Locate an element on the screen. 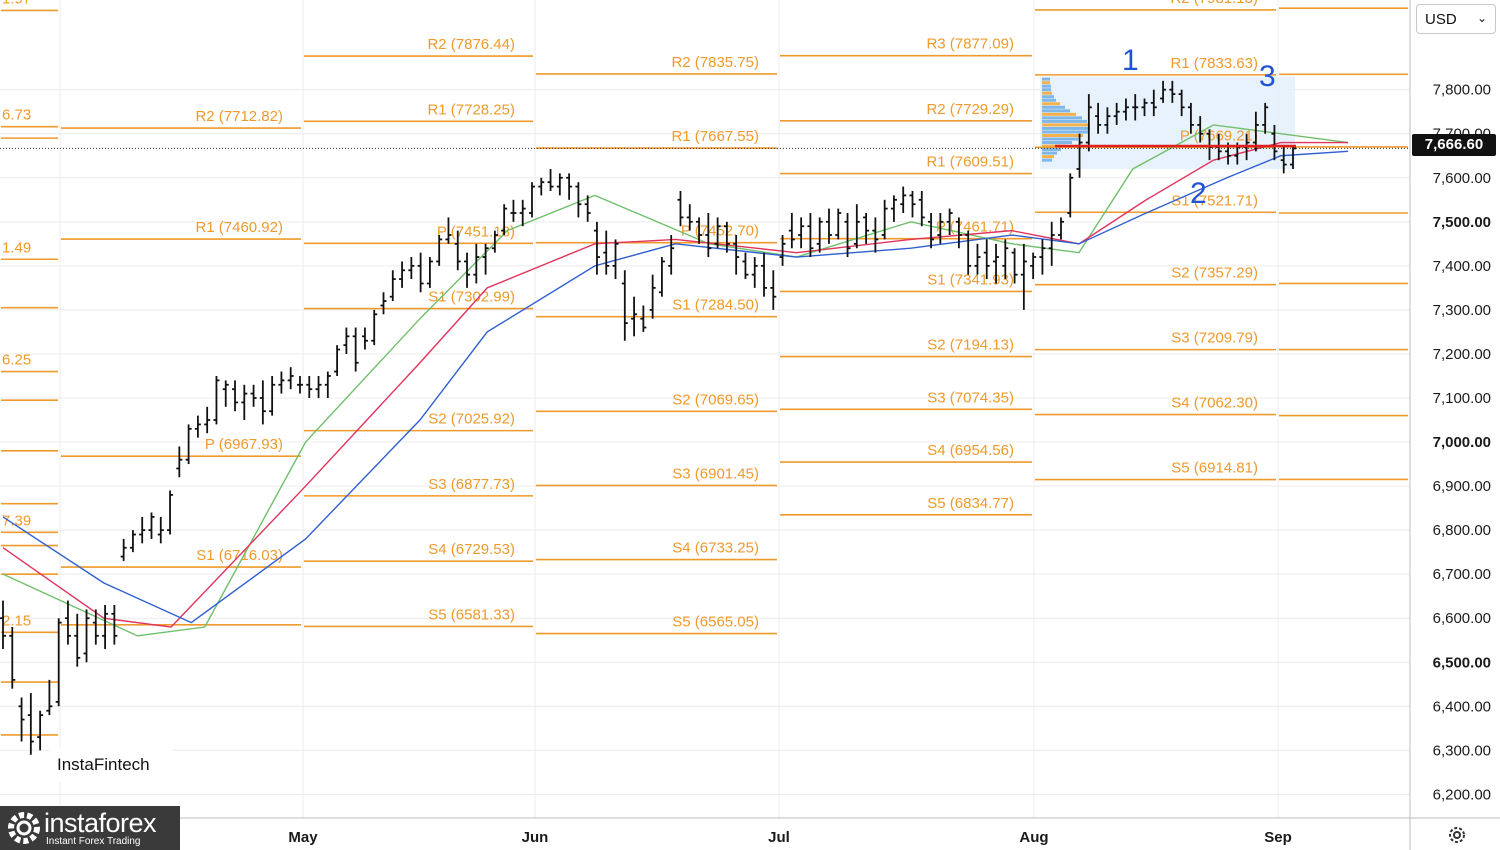  logo-name: instaforex is located at coordinates (100, 823).